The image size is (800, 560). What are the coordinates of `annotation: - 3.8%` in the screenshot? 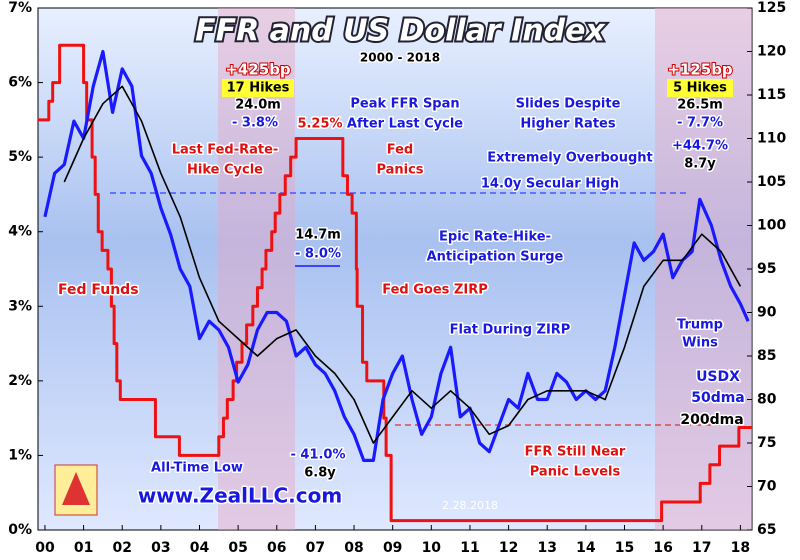 It's located at (255, 123).